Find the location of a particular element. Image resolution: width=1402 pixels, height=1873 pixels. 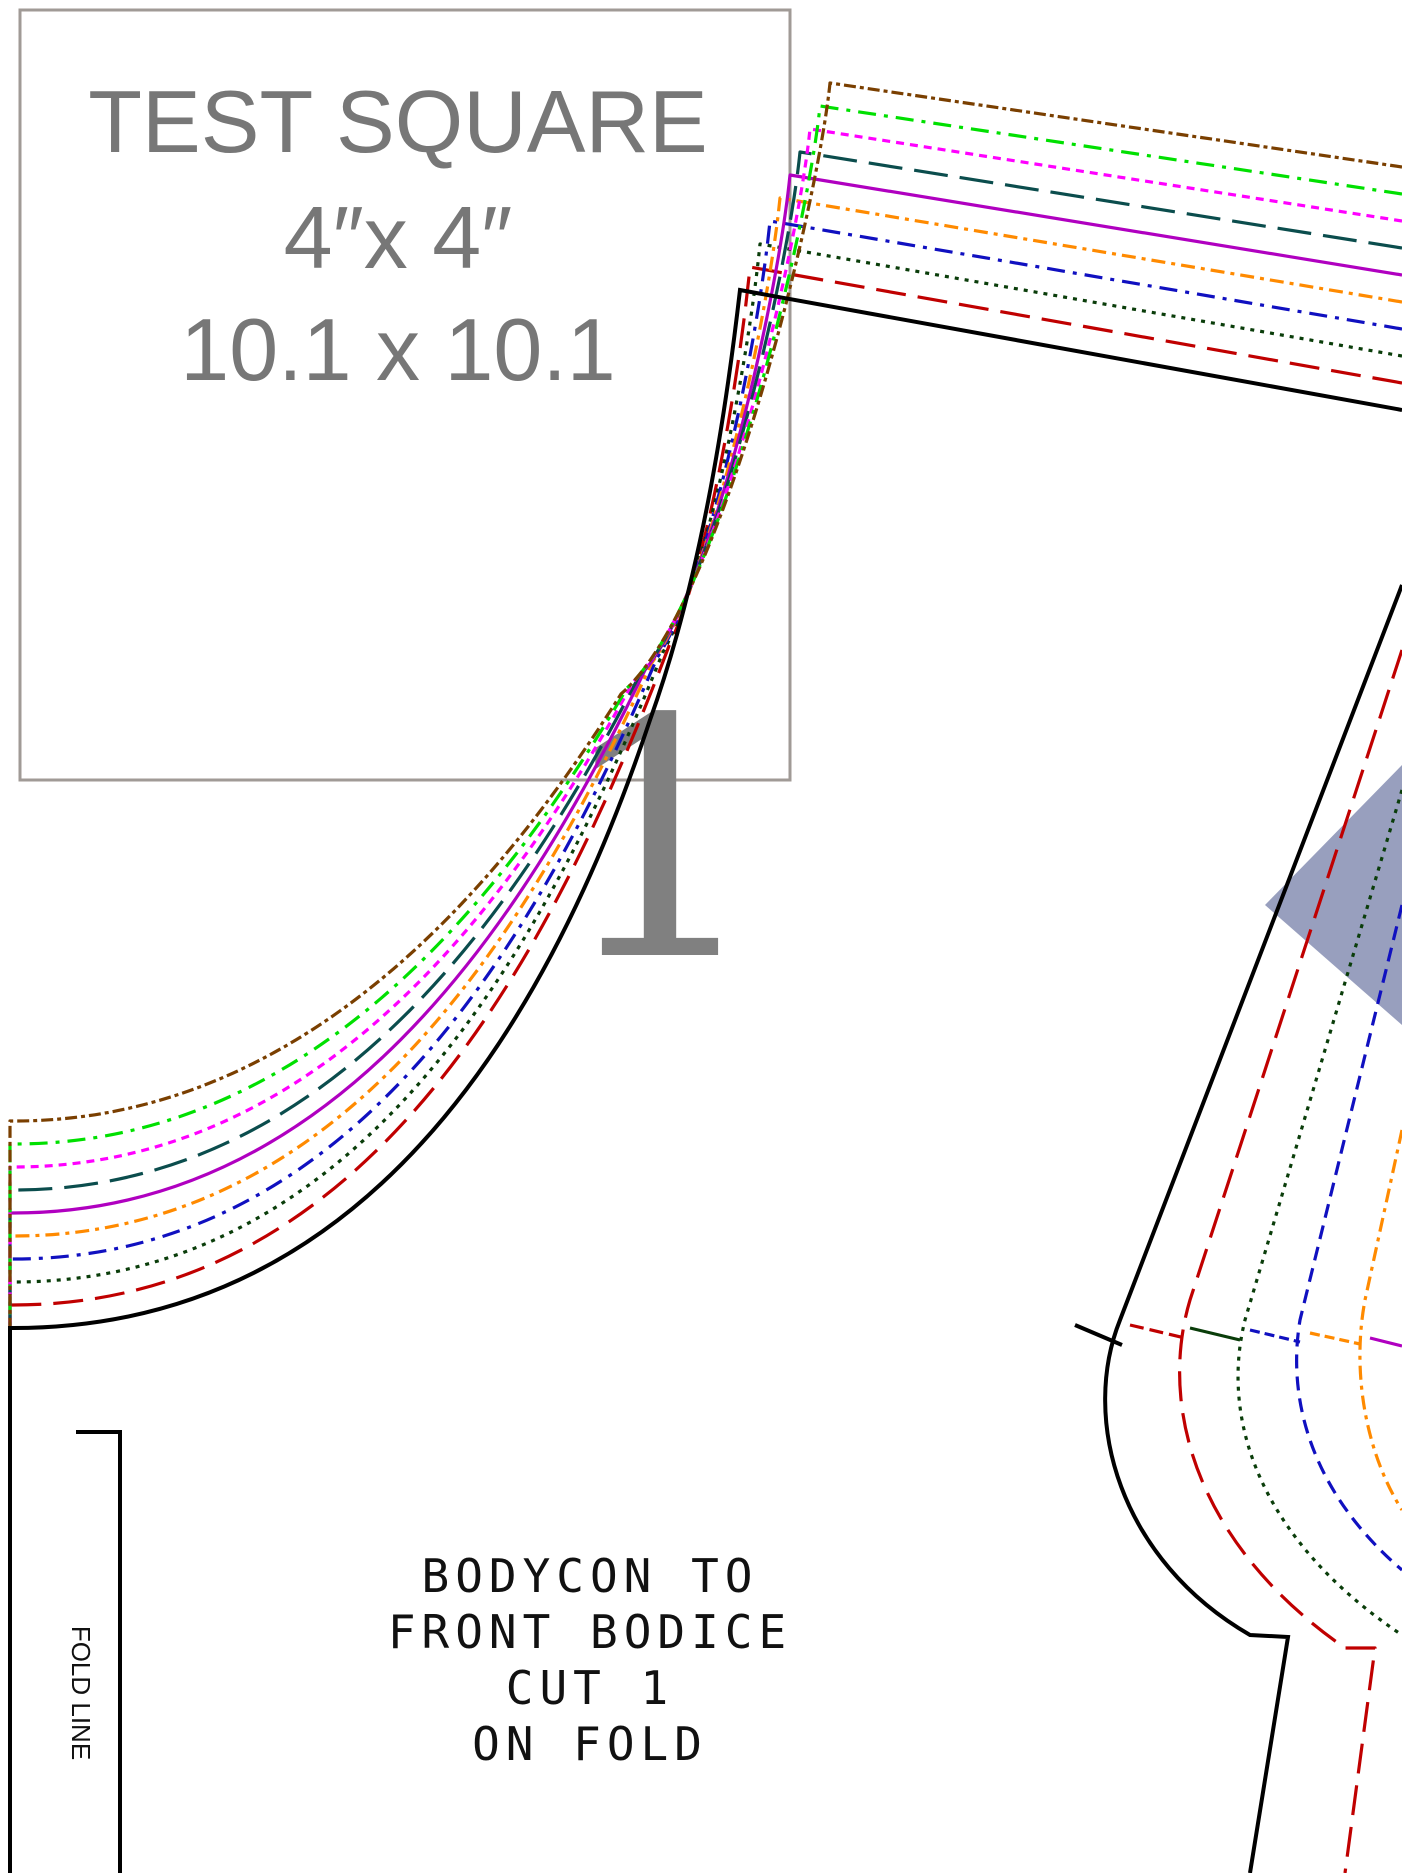

armhole-size-lines is located at coordinates (1265, 1261).